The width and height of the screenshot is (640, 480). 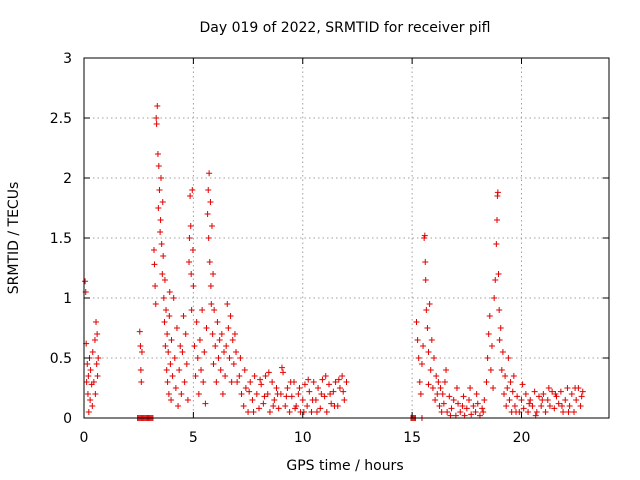 What do you see at coordinates (67, 59) in the screenshot?
I see `y-tick-label: 3` at bounding box center [67, 59].